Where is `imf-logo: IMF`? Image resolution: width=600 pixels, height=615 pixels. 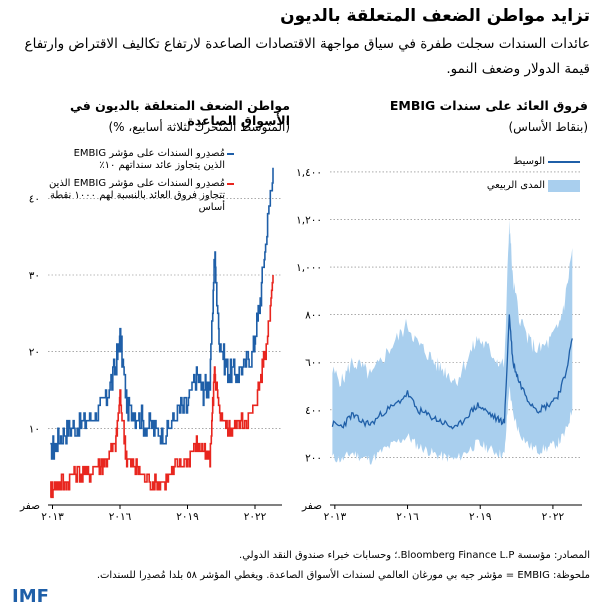 imf-logo: IMF is located at coordinates (30, 596).